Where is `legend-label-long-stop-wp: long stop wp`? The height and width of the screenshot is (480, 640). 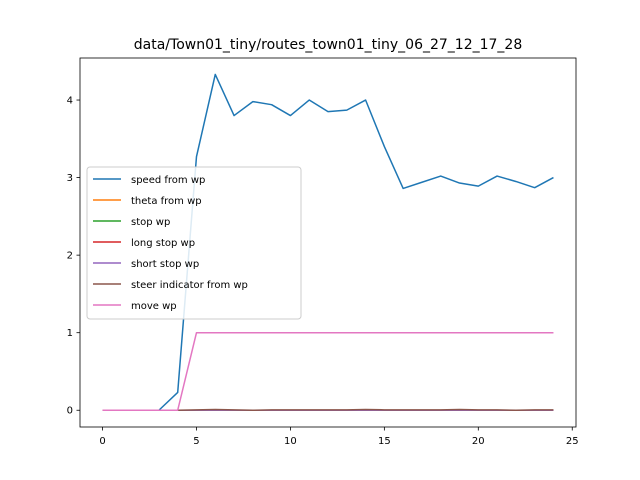
legend-label-long-stop-wp: long stop wp is located at coordinates (163, 243).